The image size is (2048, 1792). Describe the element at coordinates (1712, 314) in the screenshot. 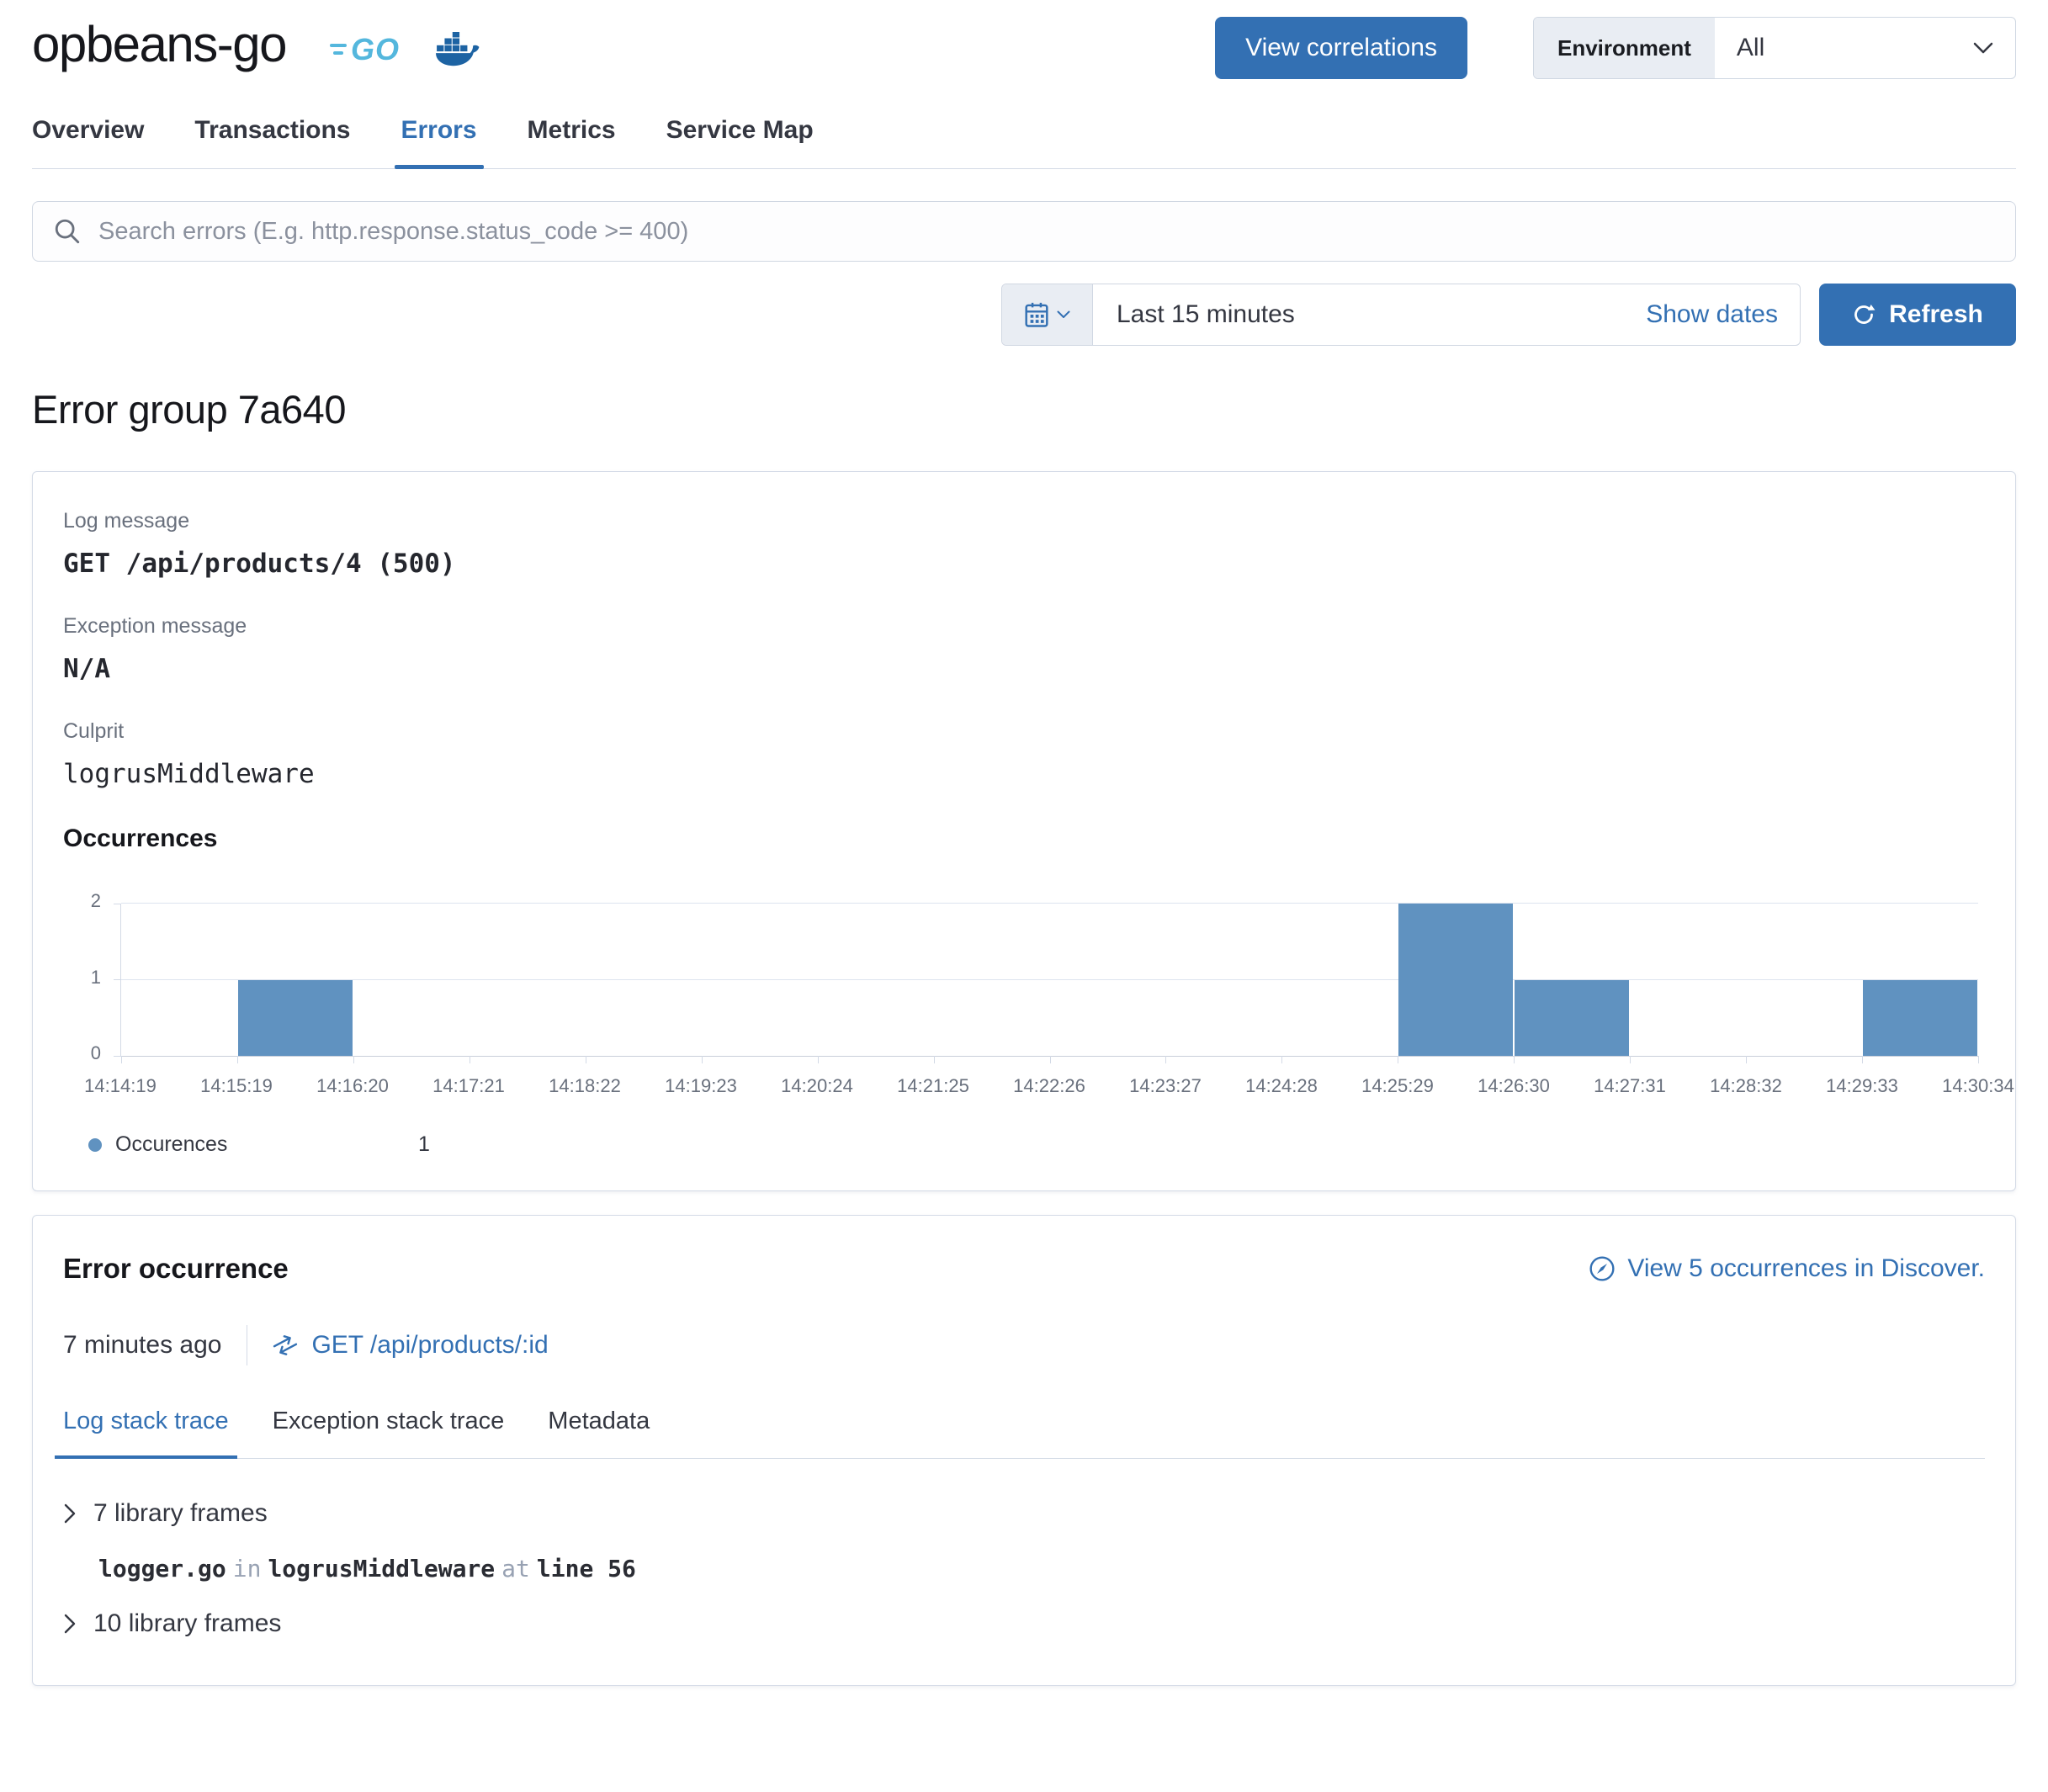

I see `show-dates-link: Show dates` at that location.